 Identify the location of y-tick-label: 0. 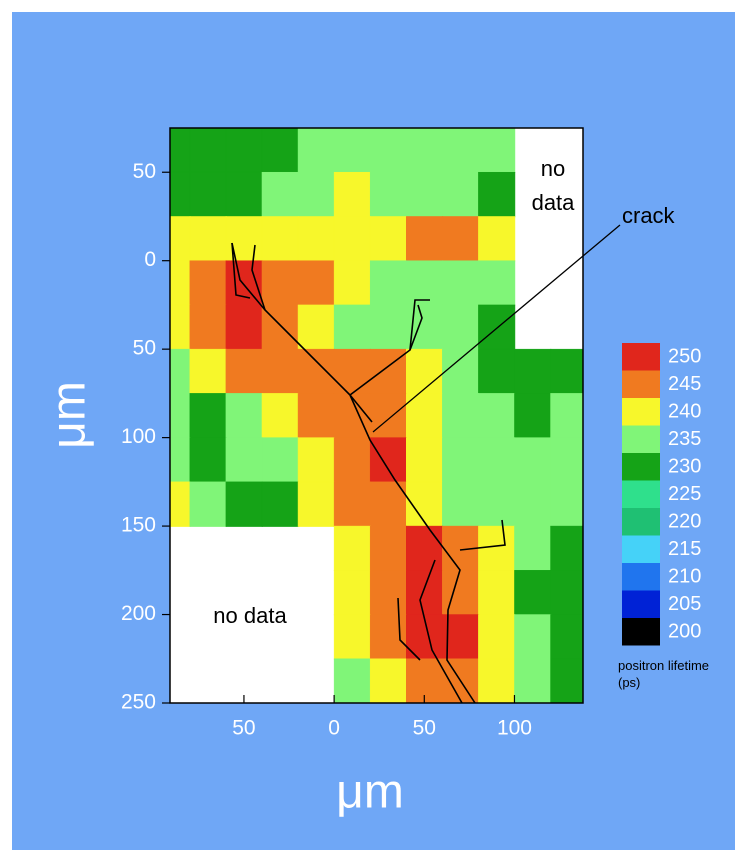
(150, 259).